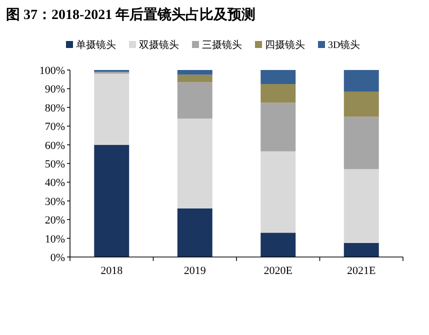 The height and width of the screenshot is (335, 429). I want to click on y-tick-label: 20%, so click(54, 220).